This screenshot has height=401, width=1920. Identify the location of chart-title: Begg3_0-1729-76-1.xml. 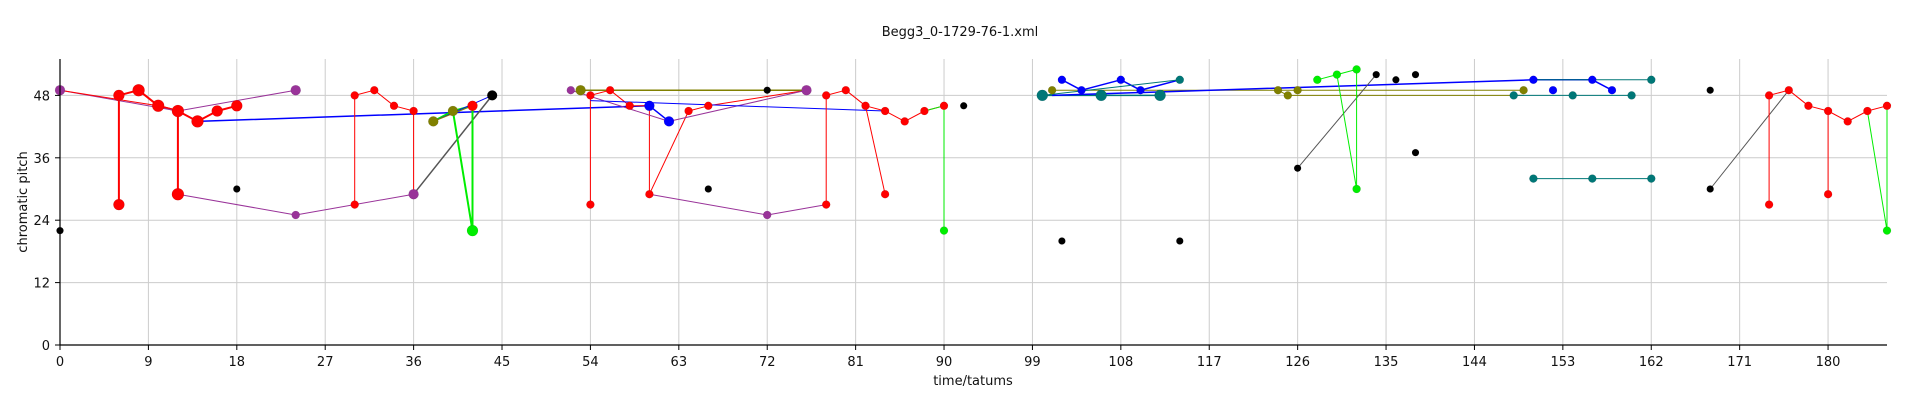
(960, 32).